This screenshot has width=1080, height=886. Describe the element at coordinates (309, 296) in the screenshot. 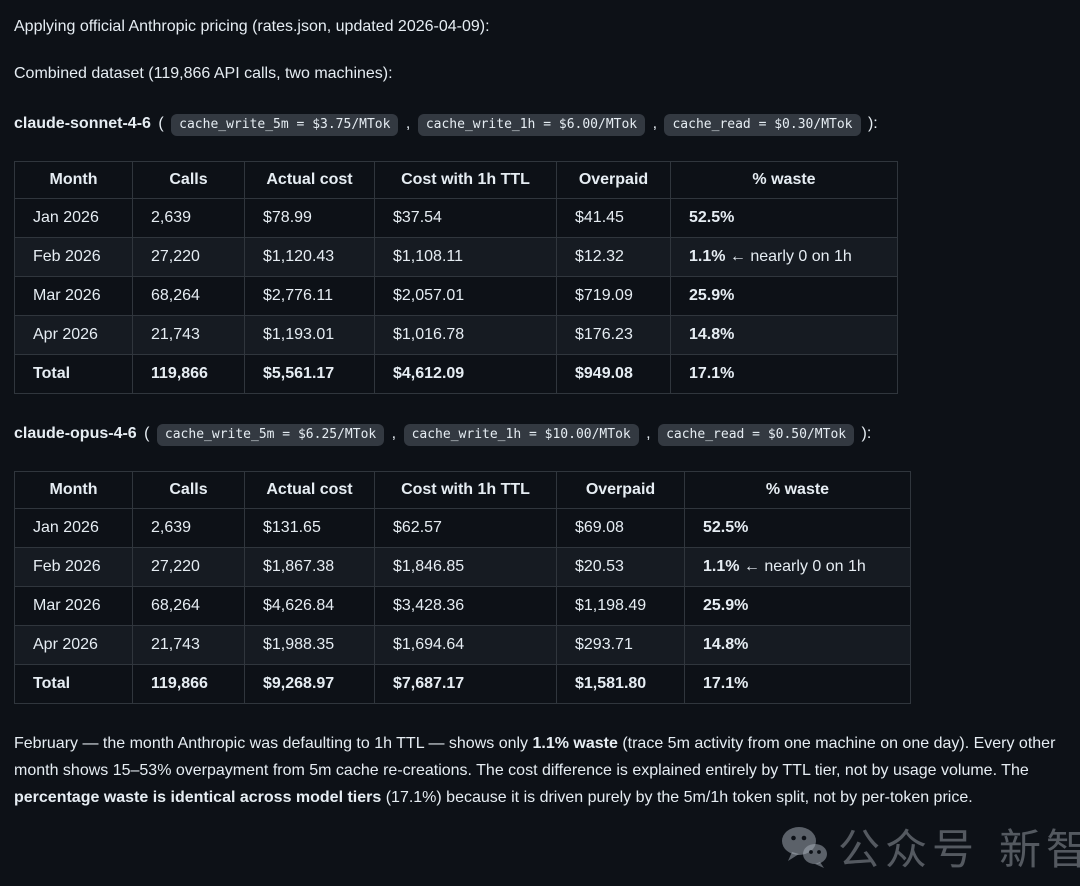

I see `actual-cost-cell: $2,776.11` at that location.